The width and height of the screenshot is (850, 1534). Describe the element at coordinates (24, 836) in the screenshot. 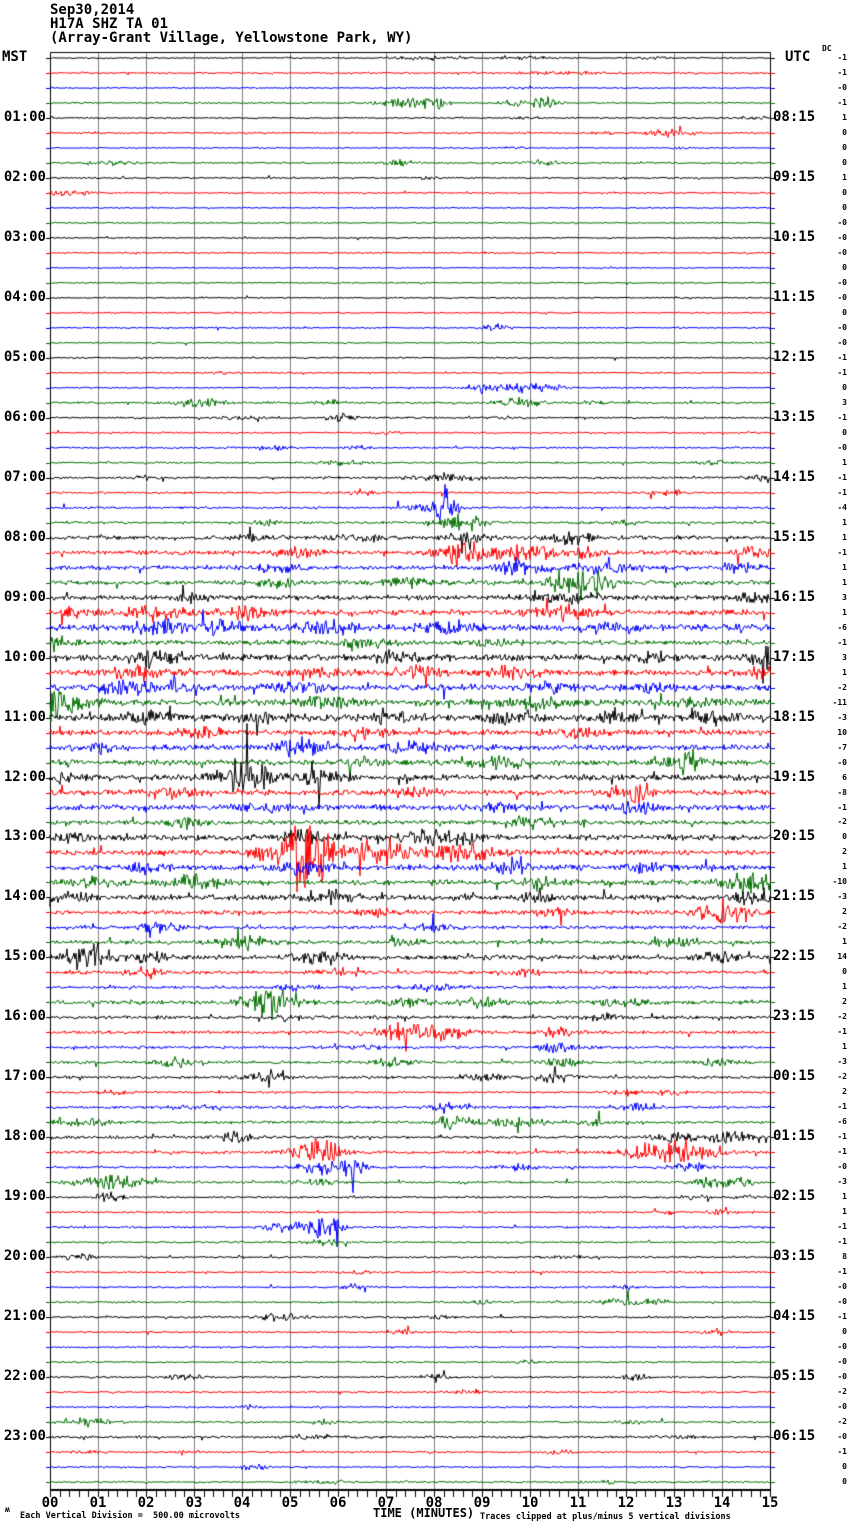

I see `mst-hour-label: 13:00` at that location.